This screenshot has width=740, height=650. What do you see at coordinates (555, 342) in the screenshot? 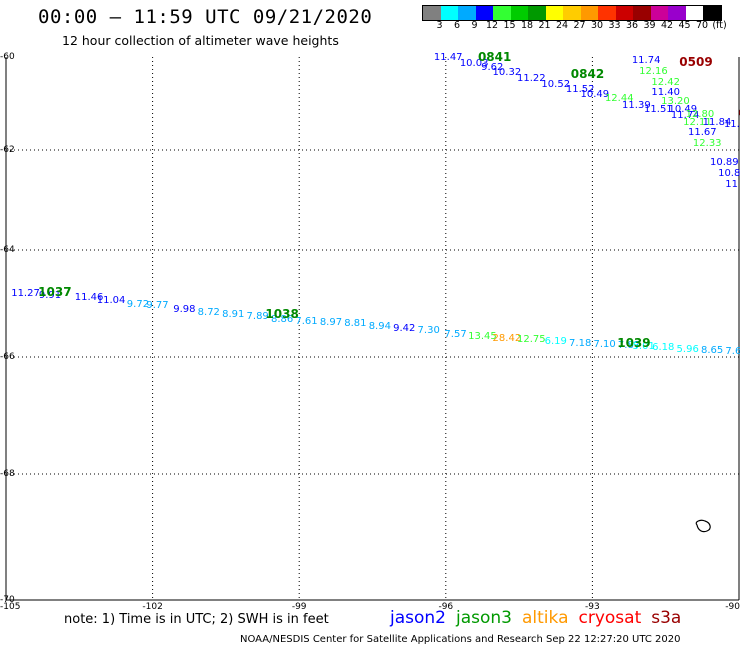
I see `wave-height-value: 6.19` at bounding box center [555, 342].